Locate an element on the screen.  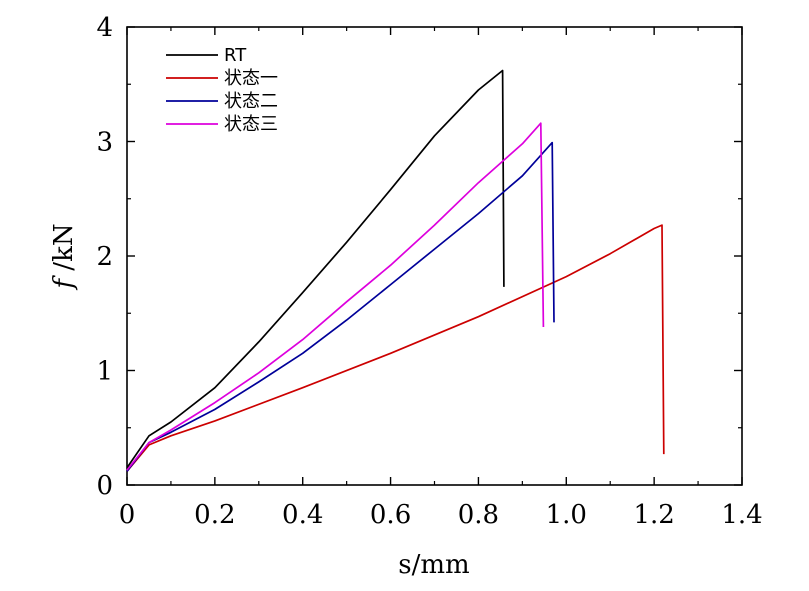
y-axis-title: f /kN is located at coordinates (64, 256).